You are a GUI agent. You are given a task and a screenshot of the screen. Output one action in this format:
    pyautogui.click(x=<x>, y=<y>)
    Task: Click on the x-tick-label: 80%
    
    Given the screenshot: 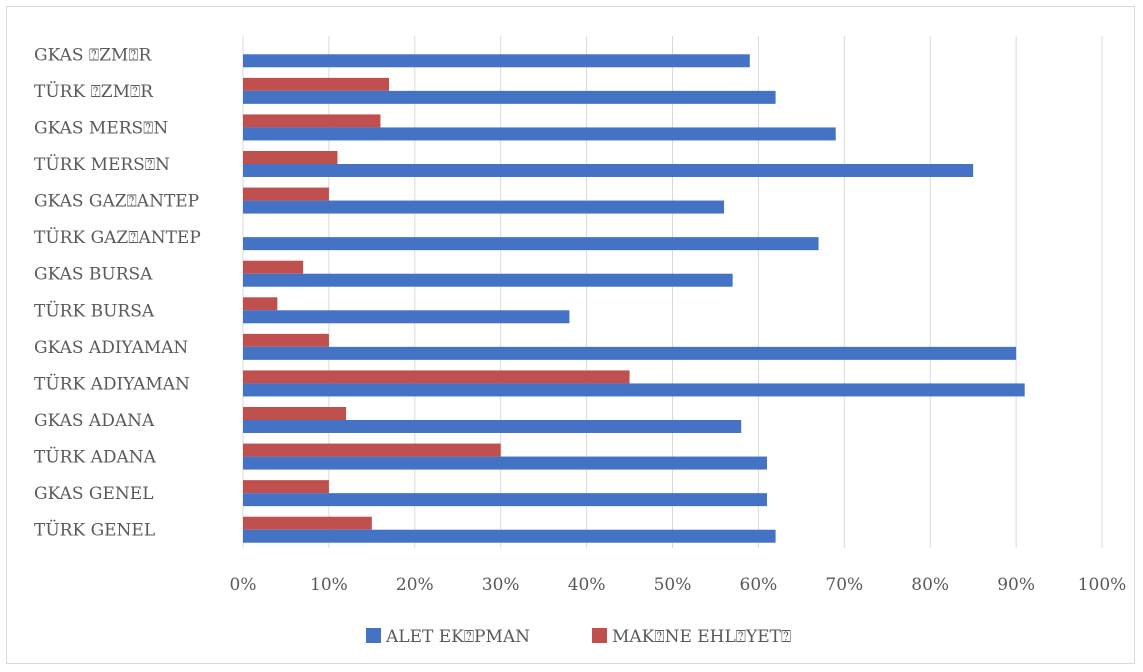 What is the action you would take?
    pyautogui.click(x=930, y=585)
    